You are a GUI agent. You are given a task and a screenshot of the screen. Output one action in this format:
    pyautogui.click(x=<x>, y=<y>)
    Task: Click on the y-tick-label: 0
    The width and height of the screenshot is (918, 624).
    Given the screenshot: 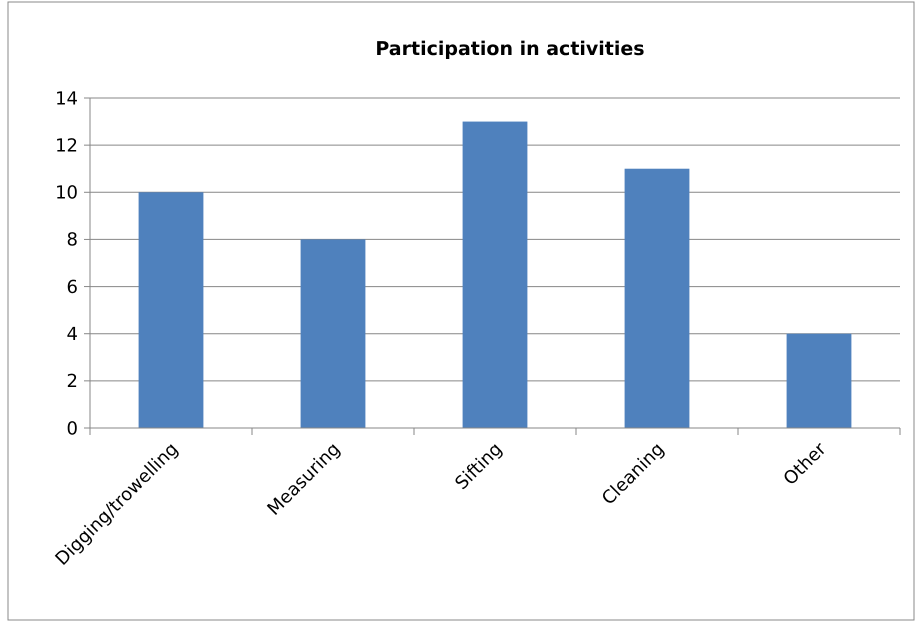 What is the action you would take?
    pyautogui.click(x=72, y=429)
    